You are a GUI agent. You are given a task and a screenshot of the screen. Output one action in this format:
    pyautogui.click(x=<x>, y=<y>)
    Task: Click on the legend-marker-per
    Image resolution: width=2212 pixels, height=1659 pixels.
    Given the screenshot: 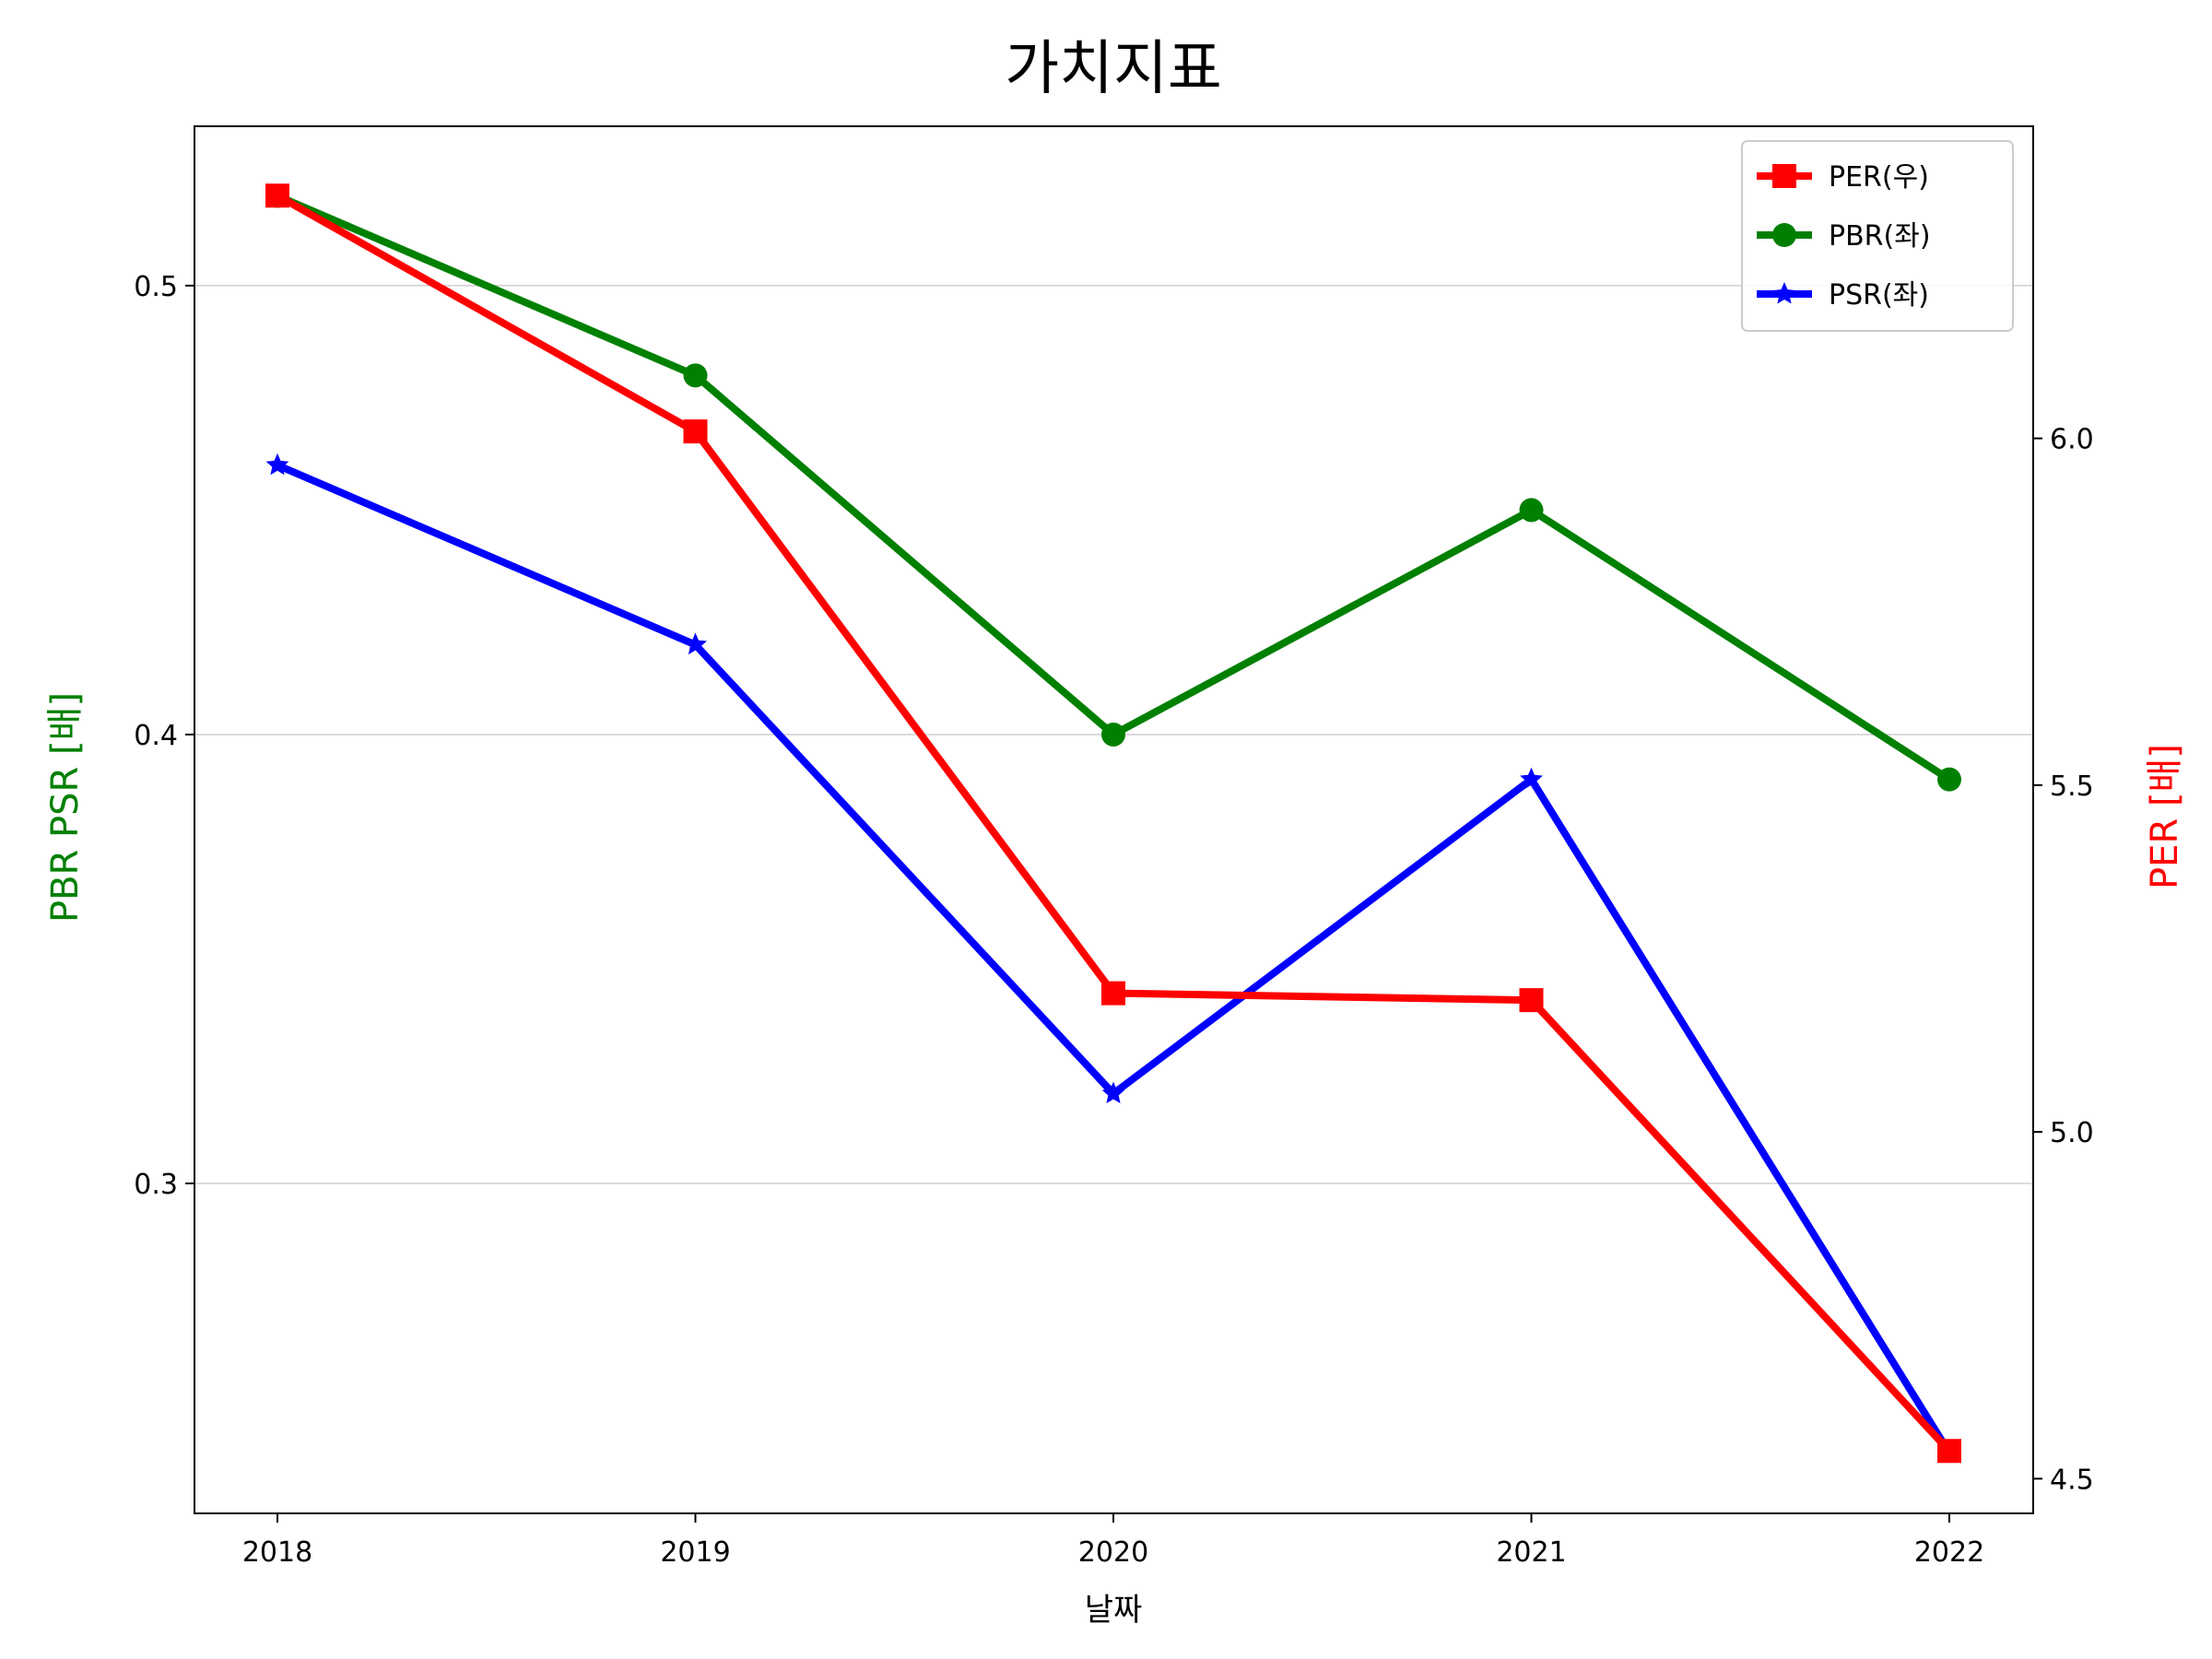 What is the action you would take?
    pyautogui.click(x=1784, y=176)
    